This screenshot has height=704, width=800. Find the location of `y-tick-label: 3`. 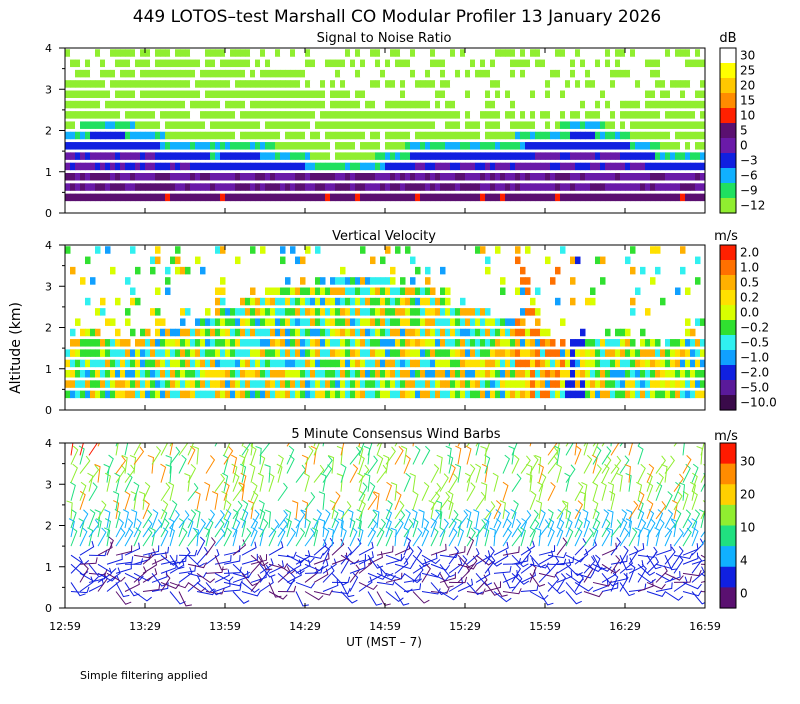

y-tick-label: 3 is located at coordinates (48, 484).